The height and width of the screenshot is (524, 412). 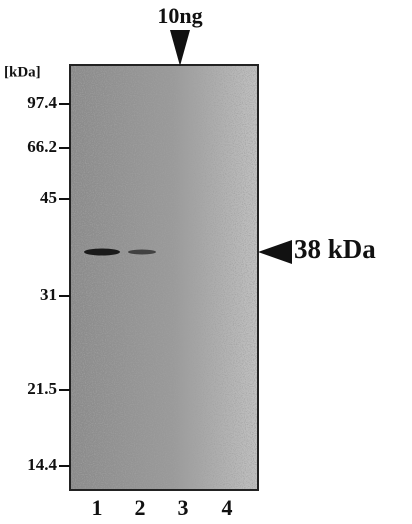 What do you see at coordinates (42, 388) in the screenshot?
I see `marker-label: 21.5` at bounding box center [42, 388].